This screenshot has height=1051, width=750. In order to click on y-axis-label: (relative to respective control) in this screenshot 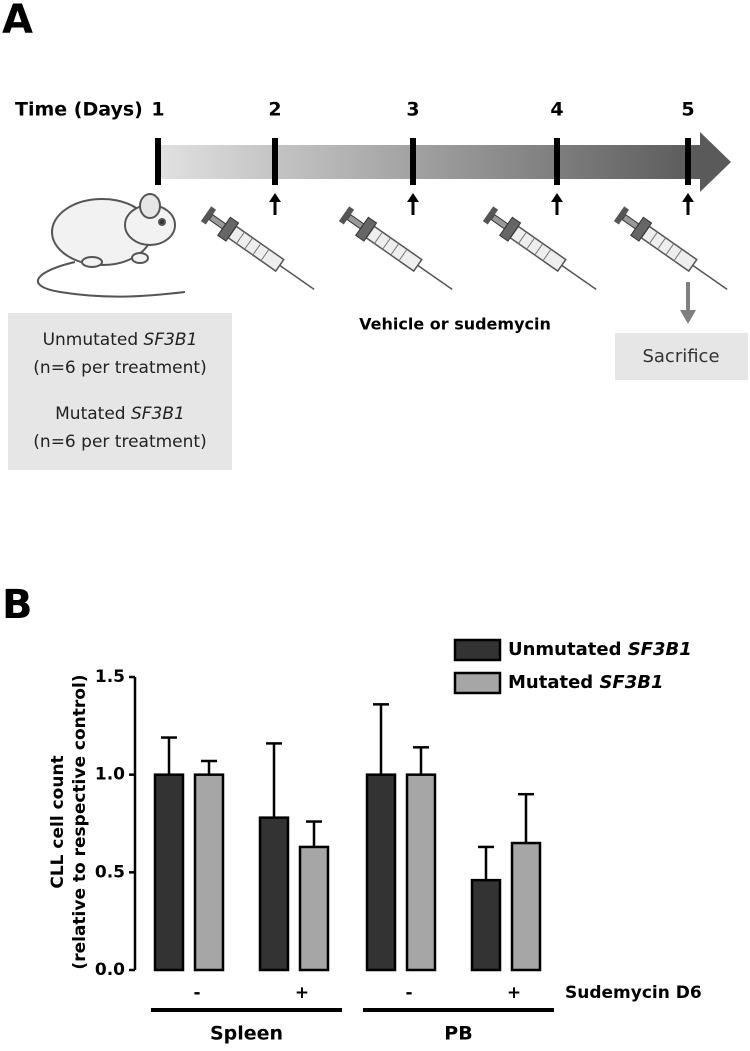, I will do `click(80, 821)`.